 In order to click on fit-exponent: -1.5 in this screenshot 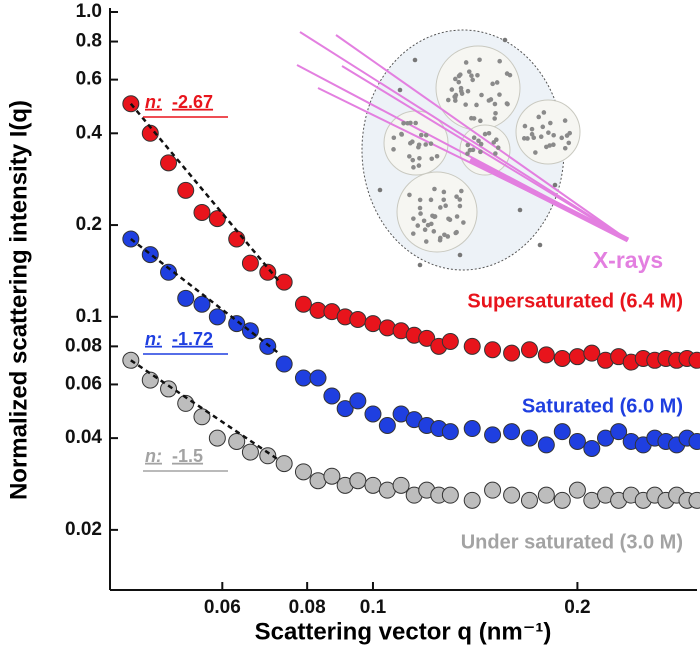, I will do `click(187, 456)`.